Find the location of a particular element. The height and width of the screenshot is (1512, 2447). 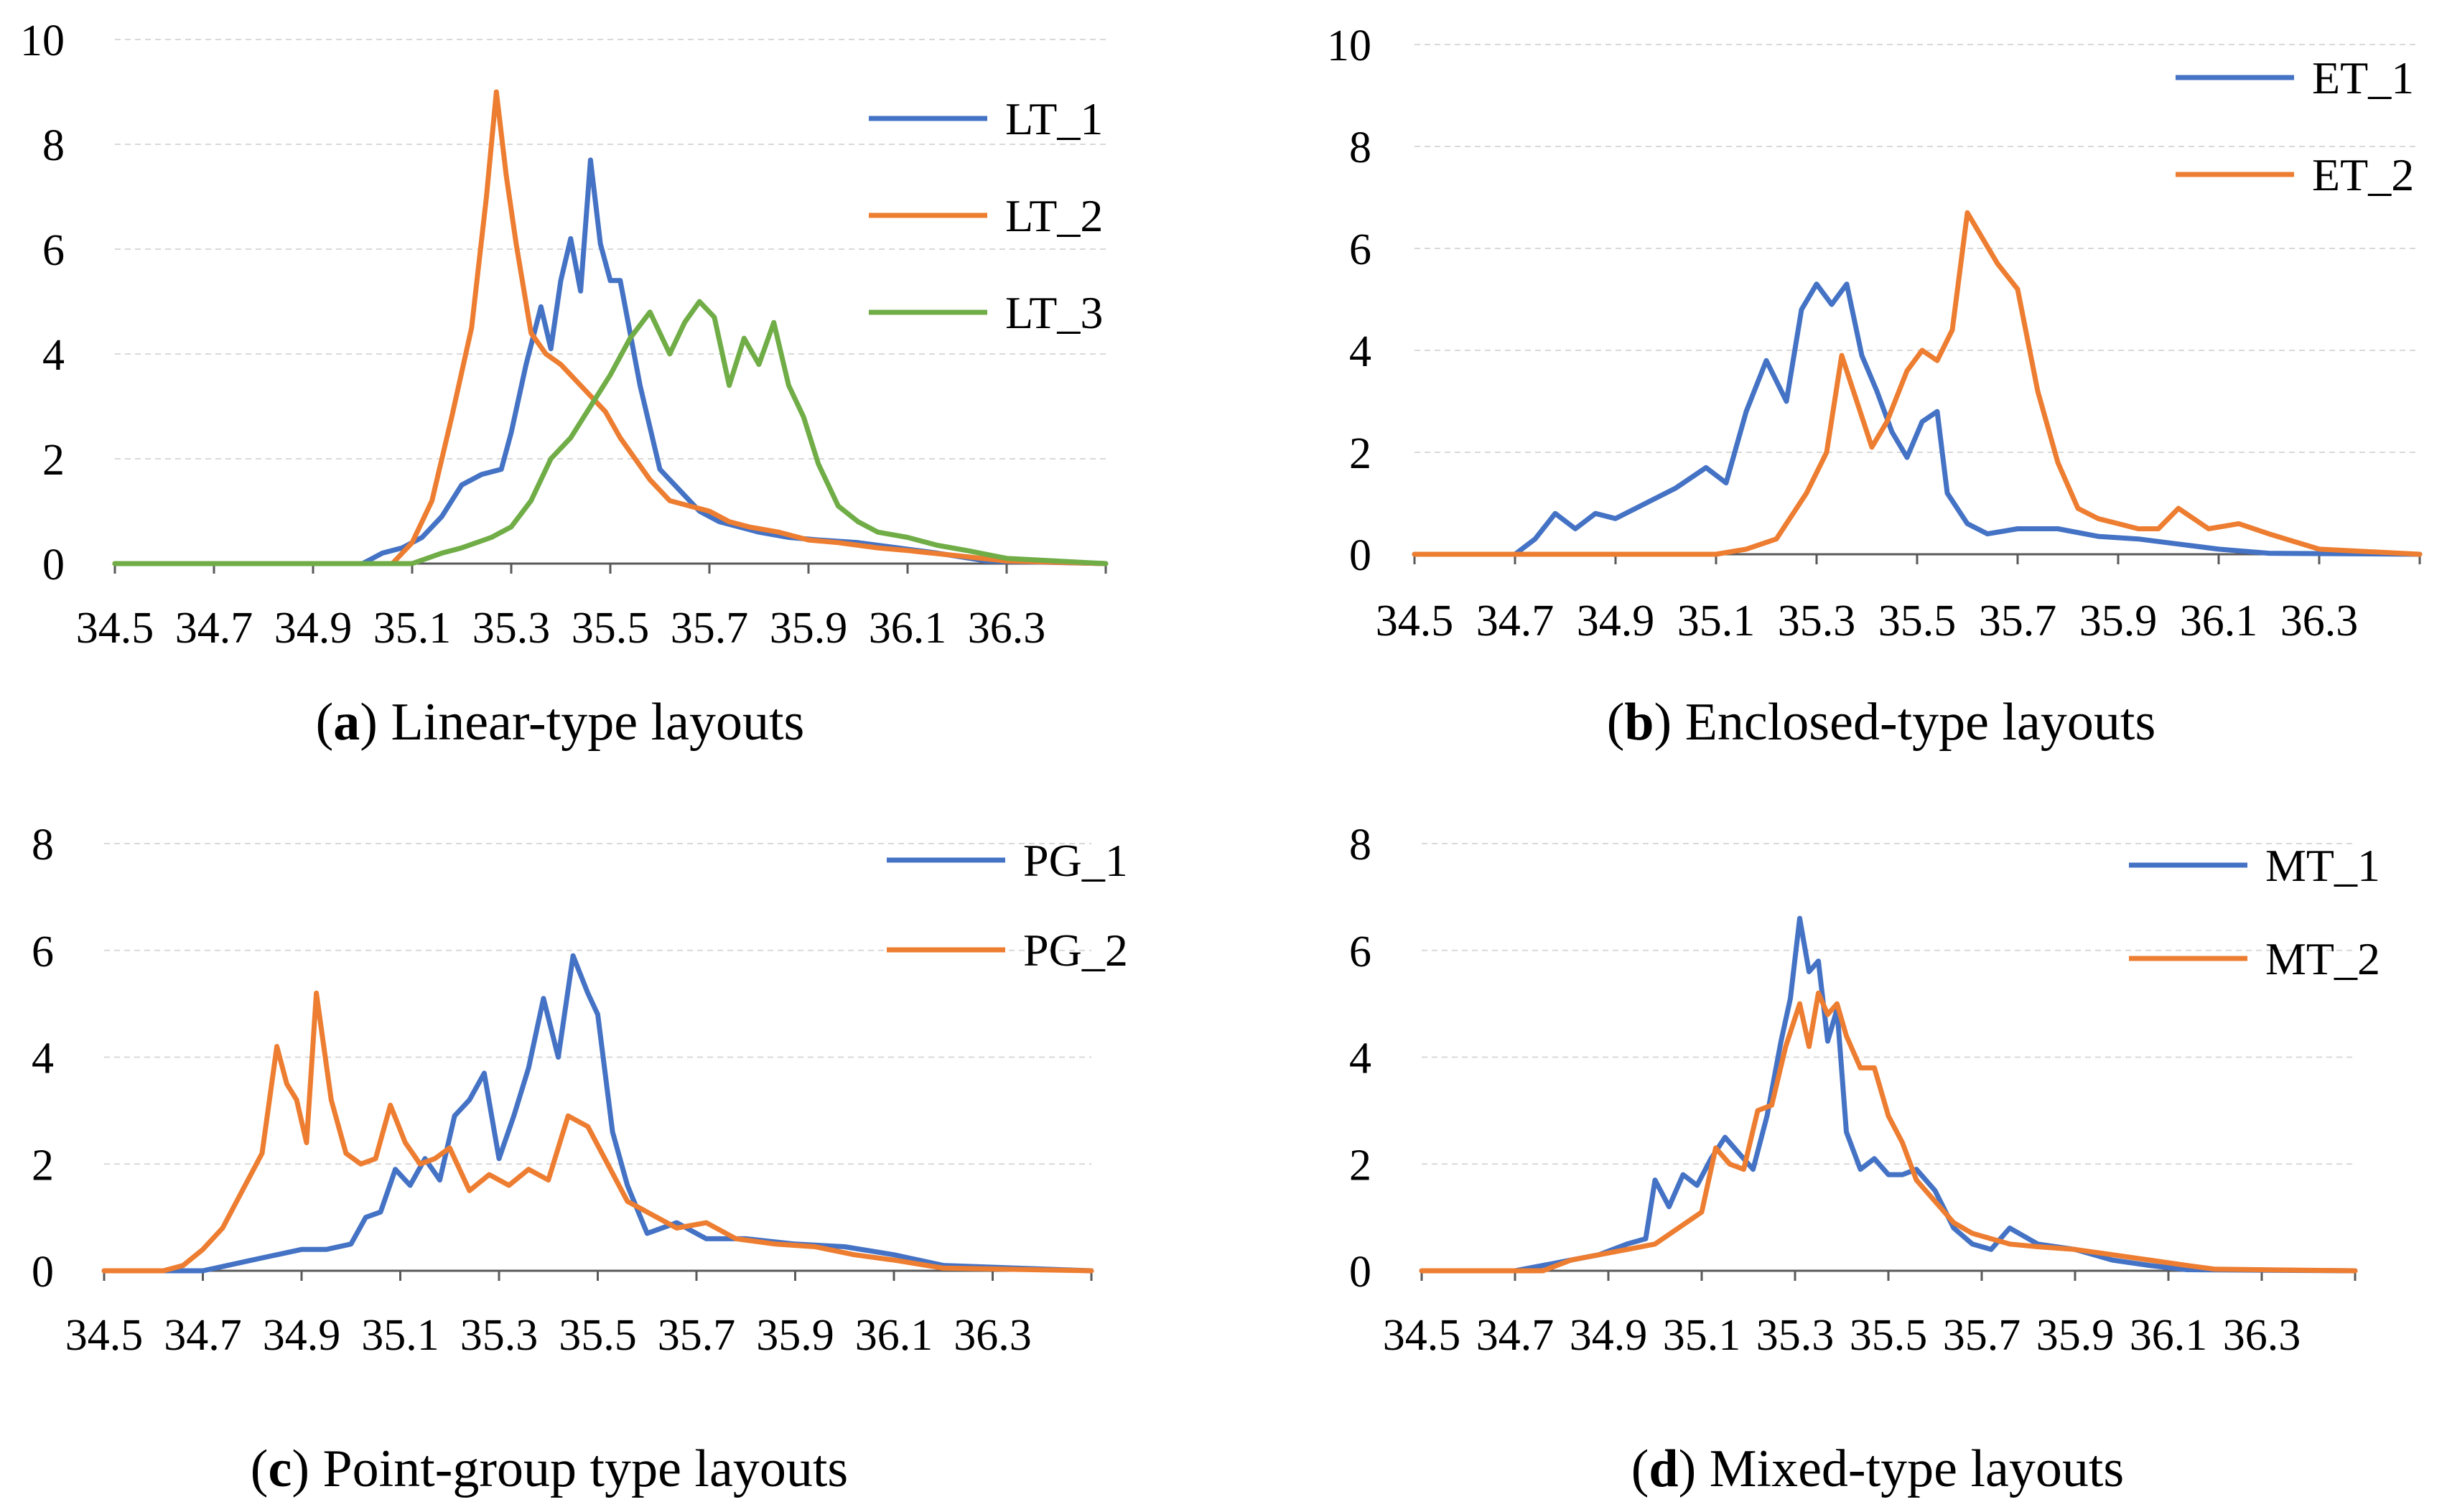

caption-text: Point-group type layouts is located at coordinates (578, 1468).